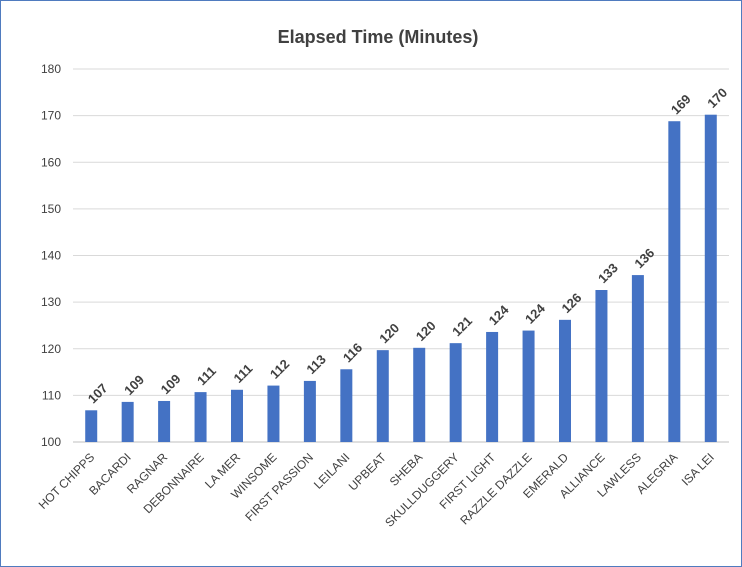 The image size is (742, 567). What do you see at coordinates (51, 69) in the screenshot?
I see `y-tick-label: 180` at bounding box center [51, 69].